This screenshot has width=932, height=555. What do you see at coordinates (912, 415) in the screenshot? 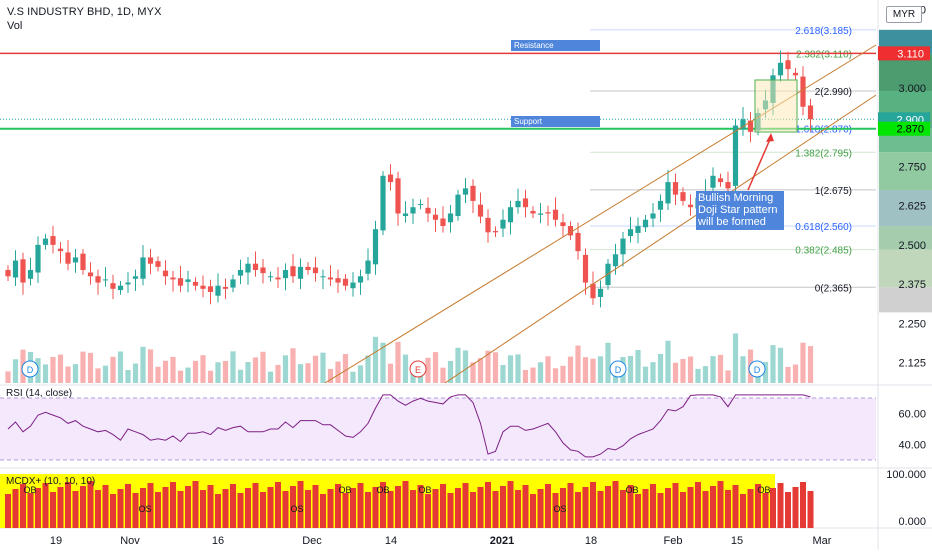
I see `rsi-tick-label: 60.00` at bounding box center [912, 415].